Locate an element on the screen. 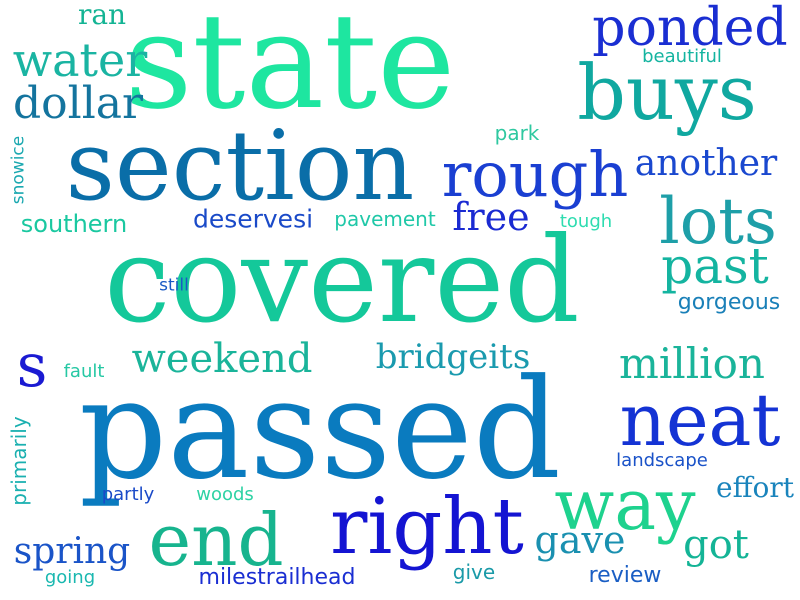 This screenshot has height=600, width=800. word-weekend: weekend is located at coordinates (222, 359).